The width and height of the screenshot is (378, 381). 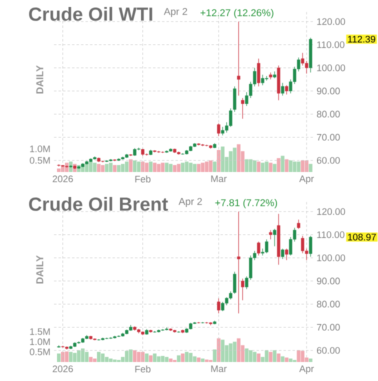 What do you see at coordinates (143, 179) in the screenshot?
I see `x-tick-label: Feb` at bounding box center [143, 179].